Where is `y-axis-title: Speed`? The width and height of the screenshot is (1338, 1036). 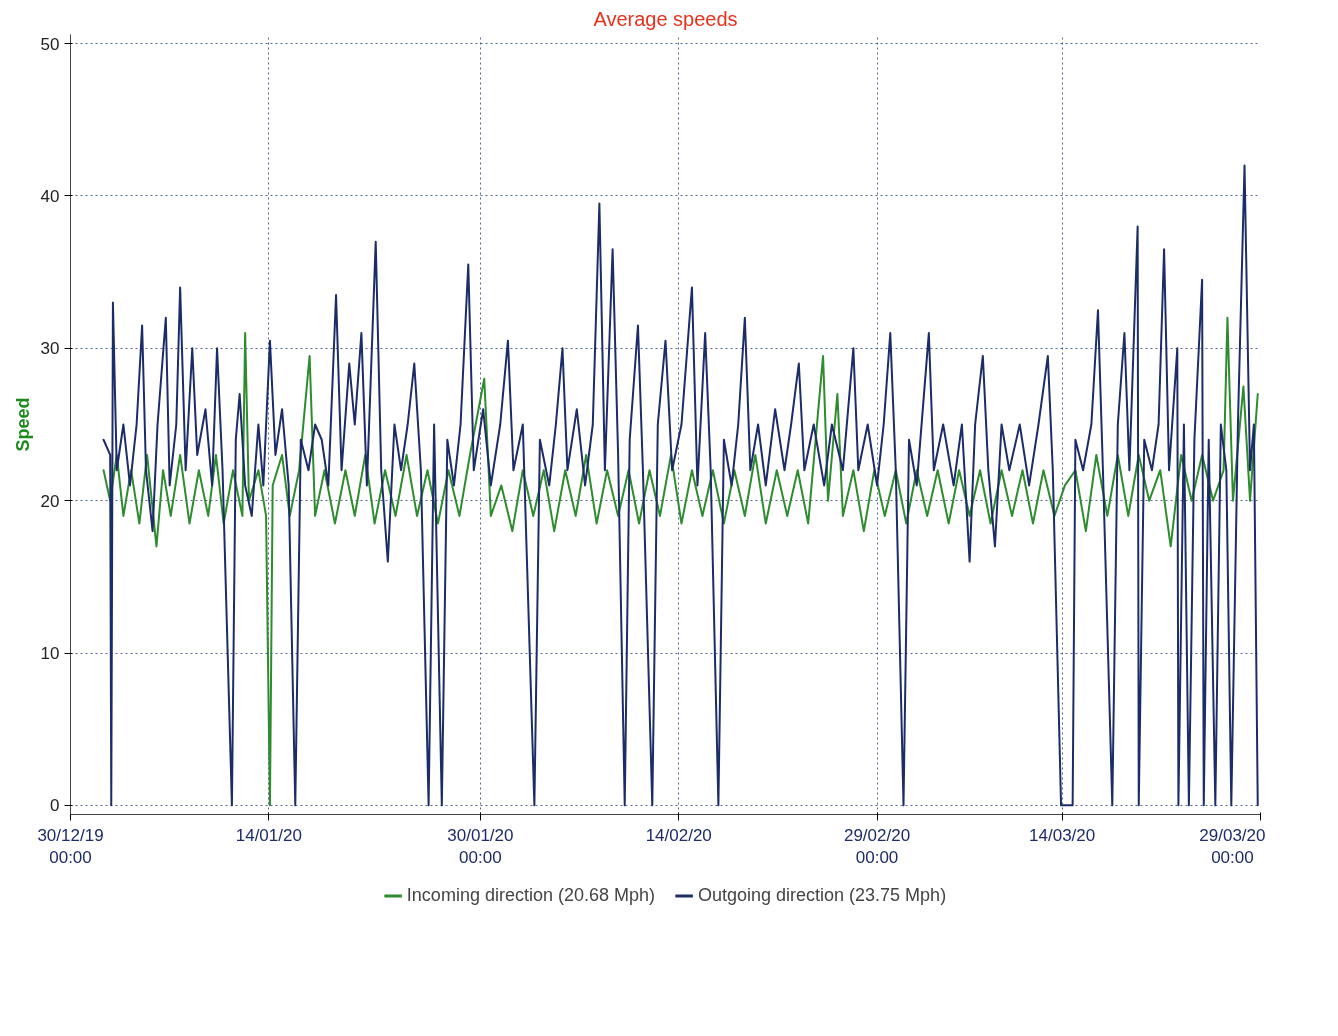
y-axis-title: Speed is located at coordinates (22, 424).